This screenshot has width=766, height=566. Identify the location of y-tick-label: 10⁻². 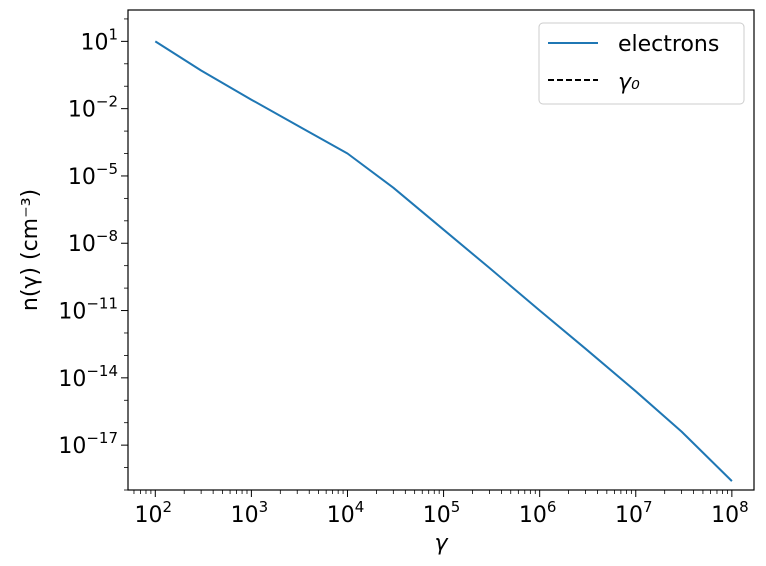
(93, 108).